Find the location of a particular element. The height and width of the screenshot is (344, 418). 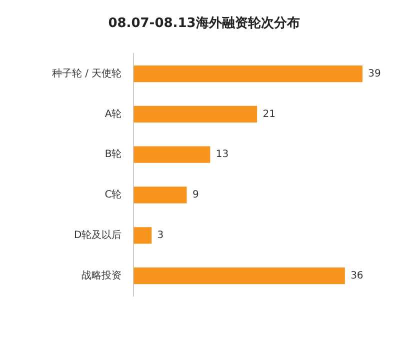

data-label: 21 is located at coordinates (269, 114).